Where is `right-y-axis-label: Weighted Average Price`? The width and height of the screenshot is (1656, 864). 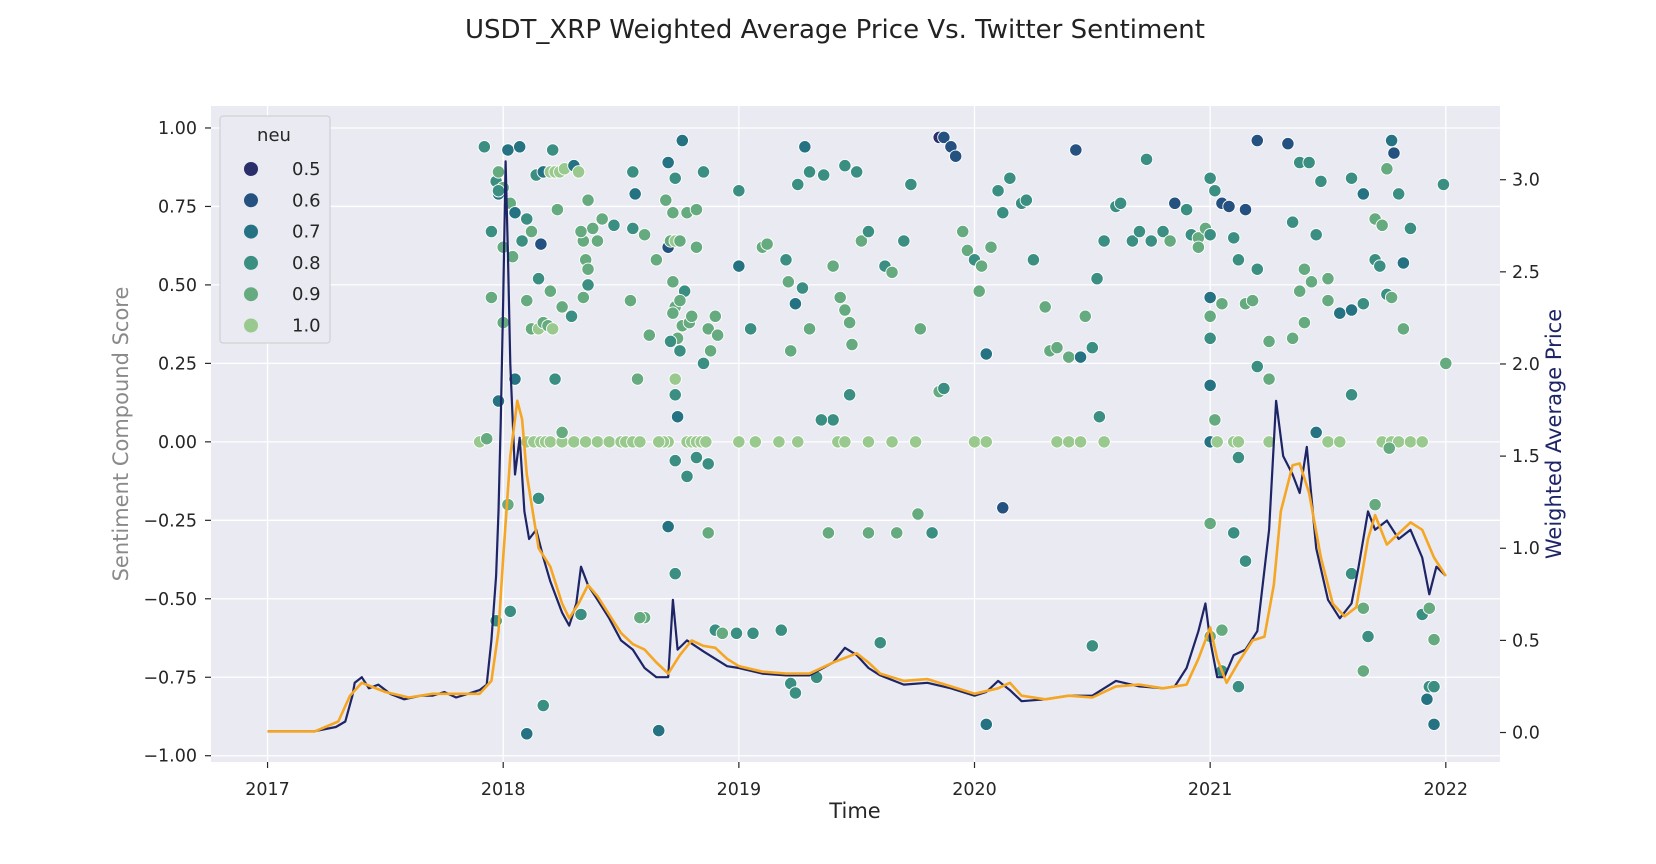
right-y-axis-label: Weighted Average Price is located at coordinates (1554, 434).